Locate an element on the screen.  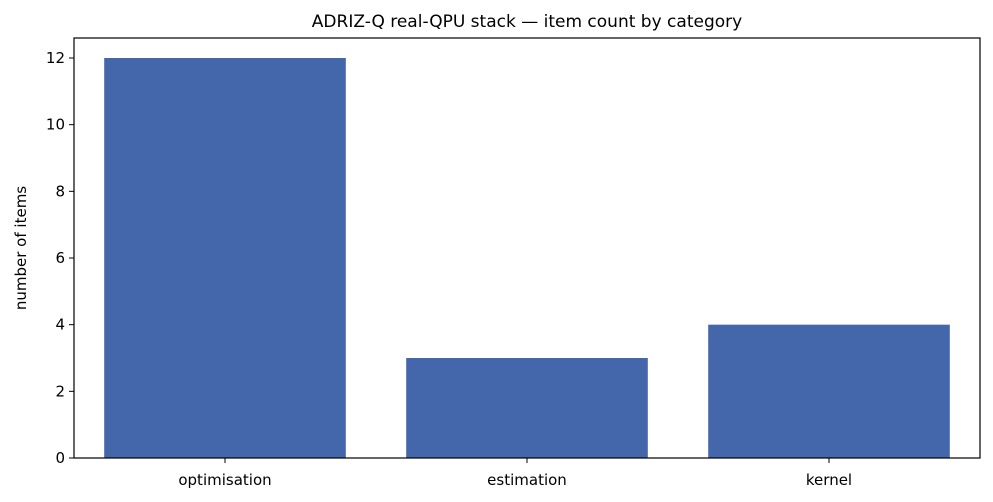
y-tick-label: 10 is located at coordinates (55, 125).